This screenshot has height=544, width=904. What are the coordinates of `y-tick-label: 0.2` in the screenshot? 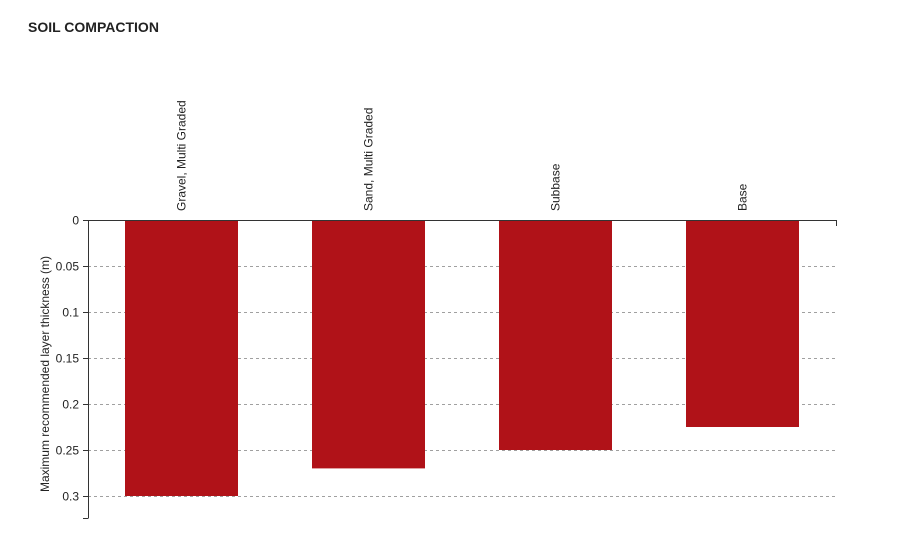 It's located at (70, 405).